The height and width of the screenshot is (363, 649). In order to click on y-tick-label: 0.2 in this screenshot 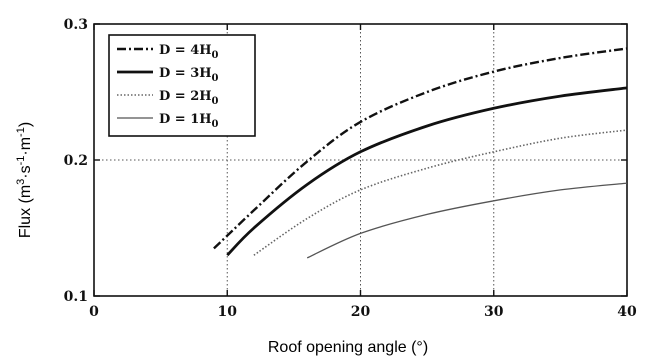, I will do `click(76, 161)`.